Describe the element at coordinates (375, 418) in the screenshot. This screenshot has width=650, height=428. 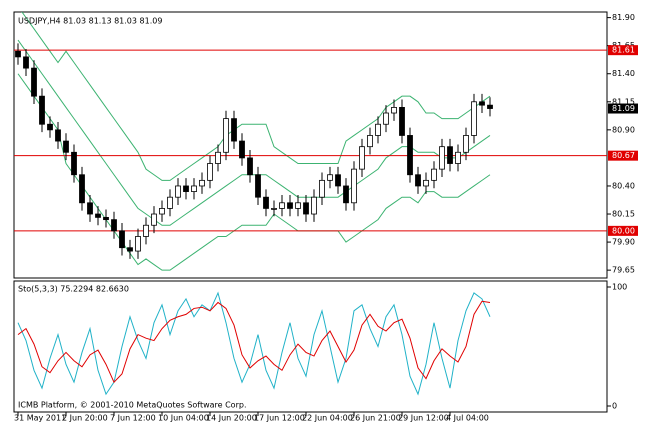
I see `x-tick-label: 26 Jun 21:00` at that location.